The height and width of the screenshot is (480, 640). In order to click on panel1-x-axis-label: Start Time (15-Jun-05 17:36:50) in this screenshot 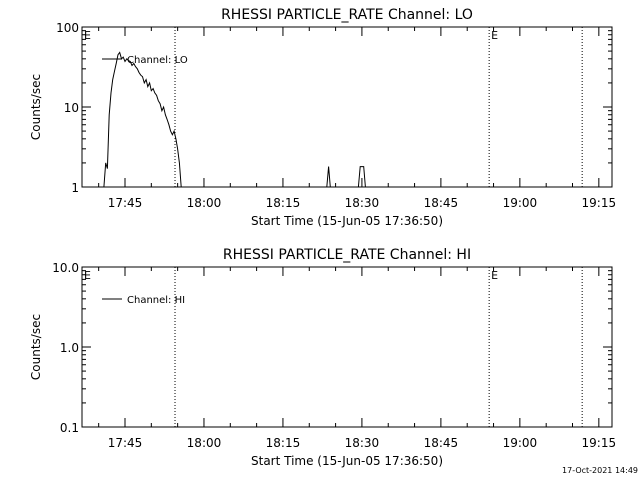, I will do `click(347, 221)`.